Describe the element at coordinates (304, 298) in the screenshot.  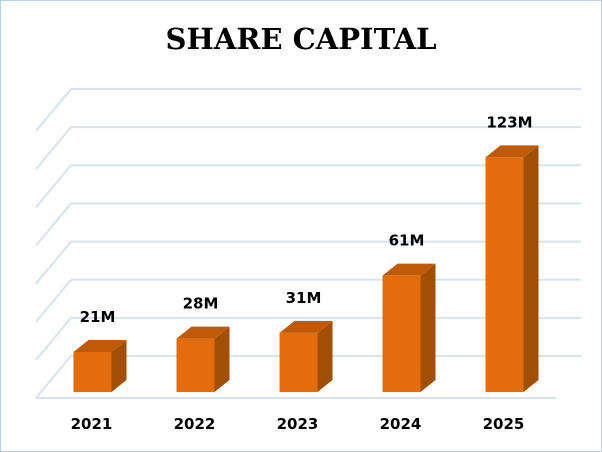
I see `data-label: 31M` at that location.